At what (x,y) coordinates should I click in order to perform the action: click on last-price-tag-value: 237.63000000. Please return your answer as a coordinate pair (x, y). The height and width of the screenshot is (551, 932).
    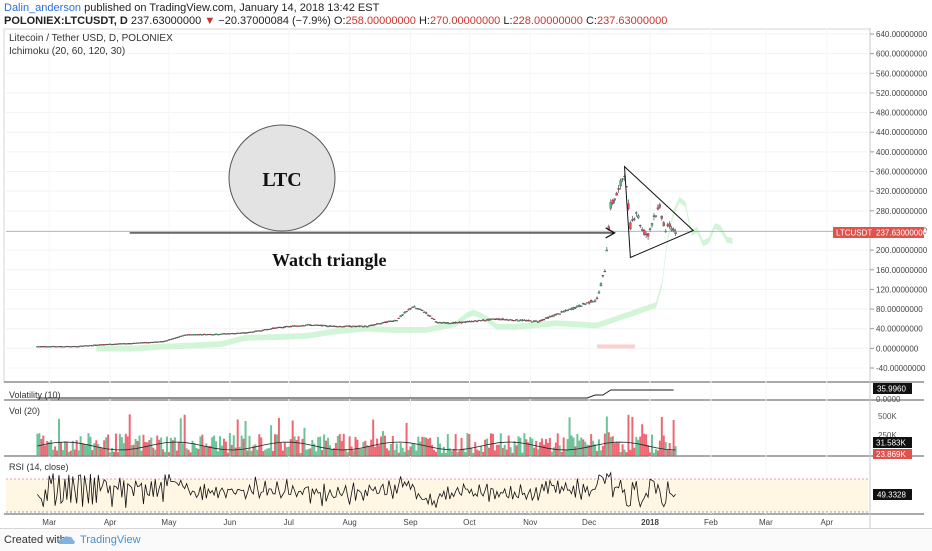
    Looking at the image, I should click on (902, 233).